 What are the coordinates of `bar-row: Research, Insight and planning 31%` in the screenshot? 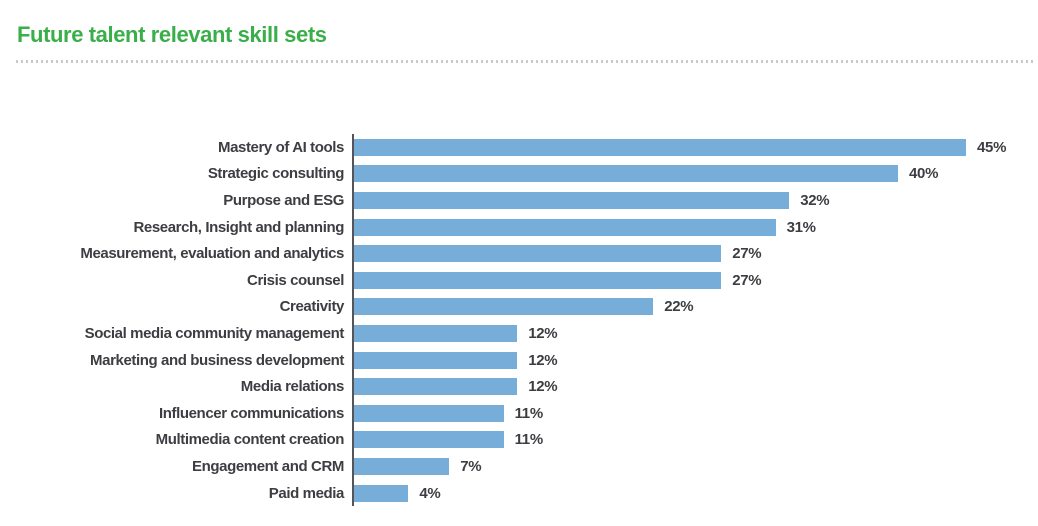 It's located at (519, 227).